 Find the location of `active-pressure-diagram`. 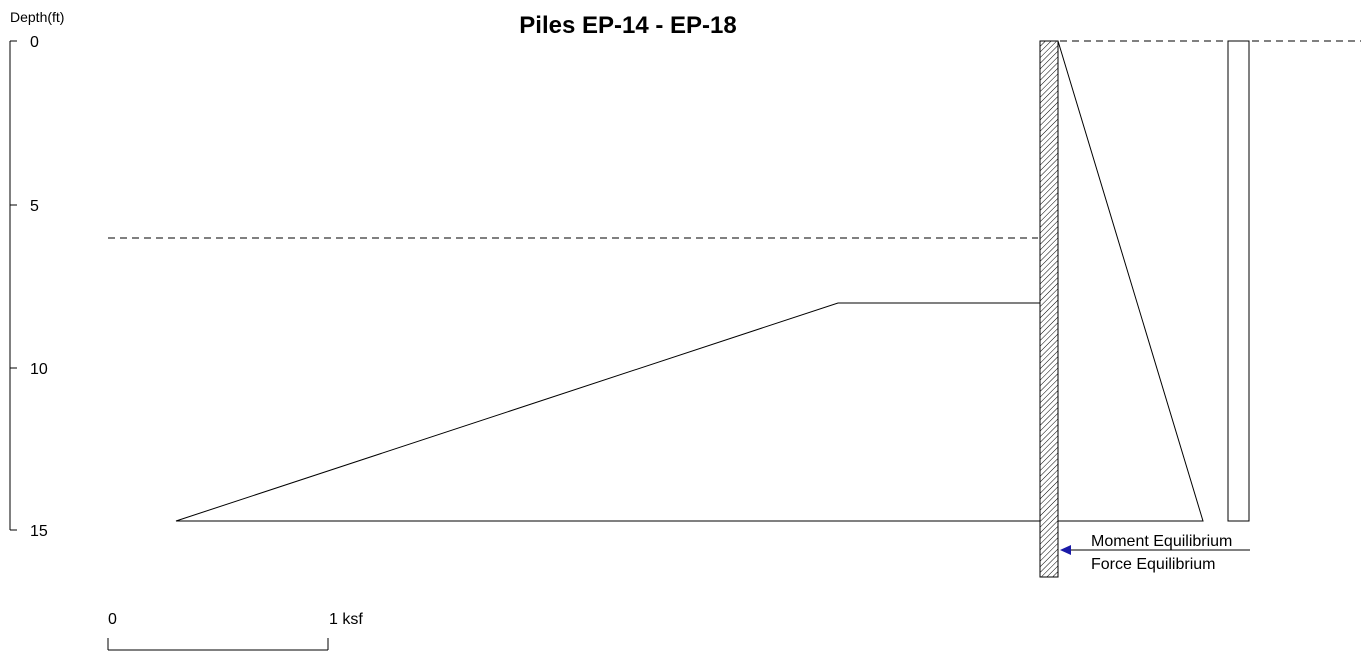

active-pressure-diagram is located at coordinates (1130, 281).